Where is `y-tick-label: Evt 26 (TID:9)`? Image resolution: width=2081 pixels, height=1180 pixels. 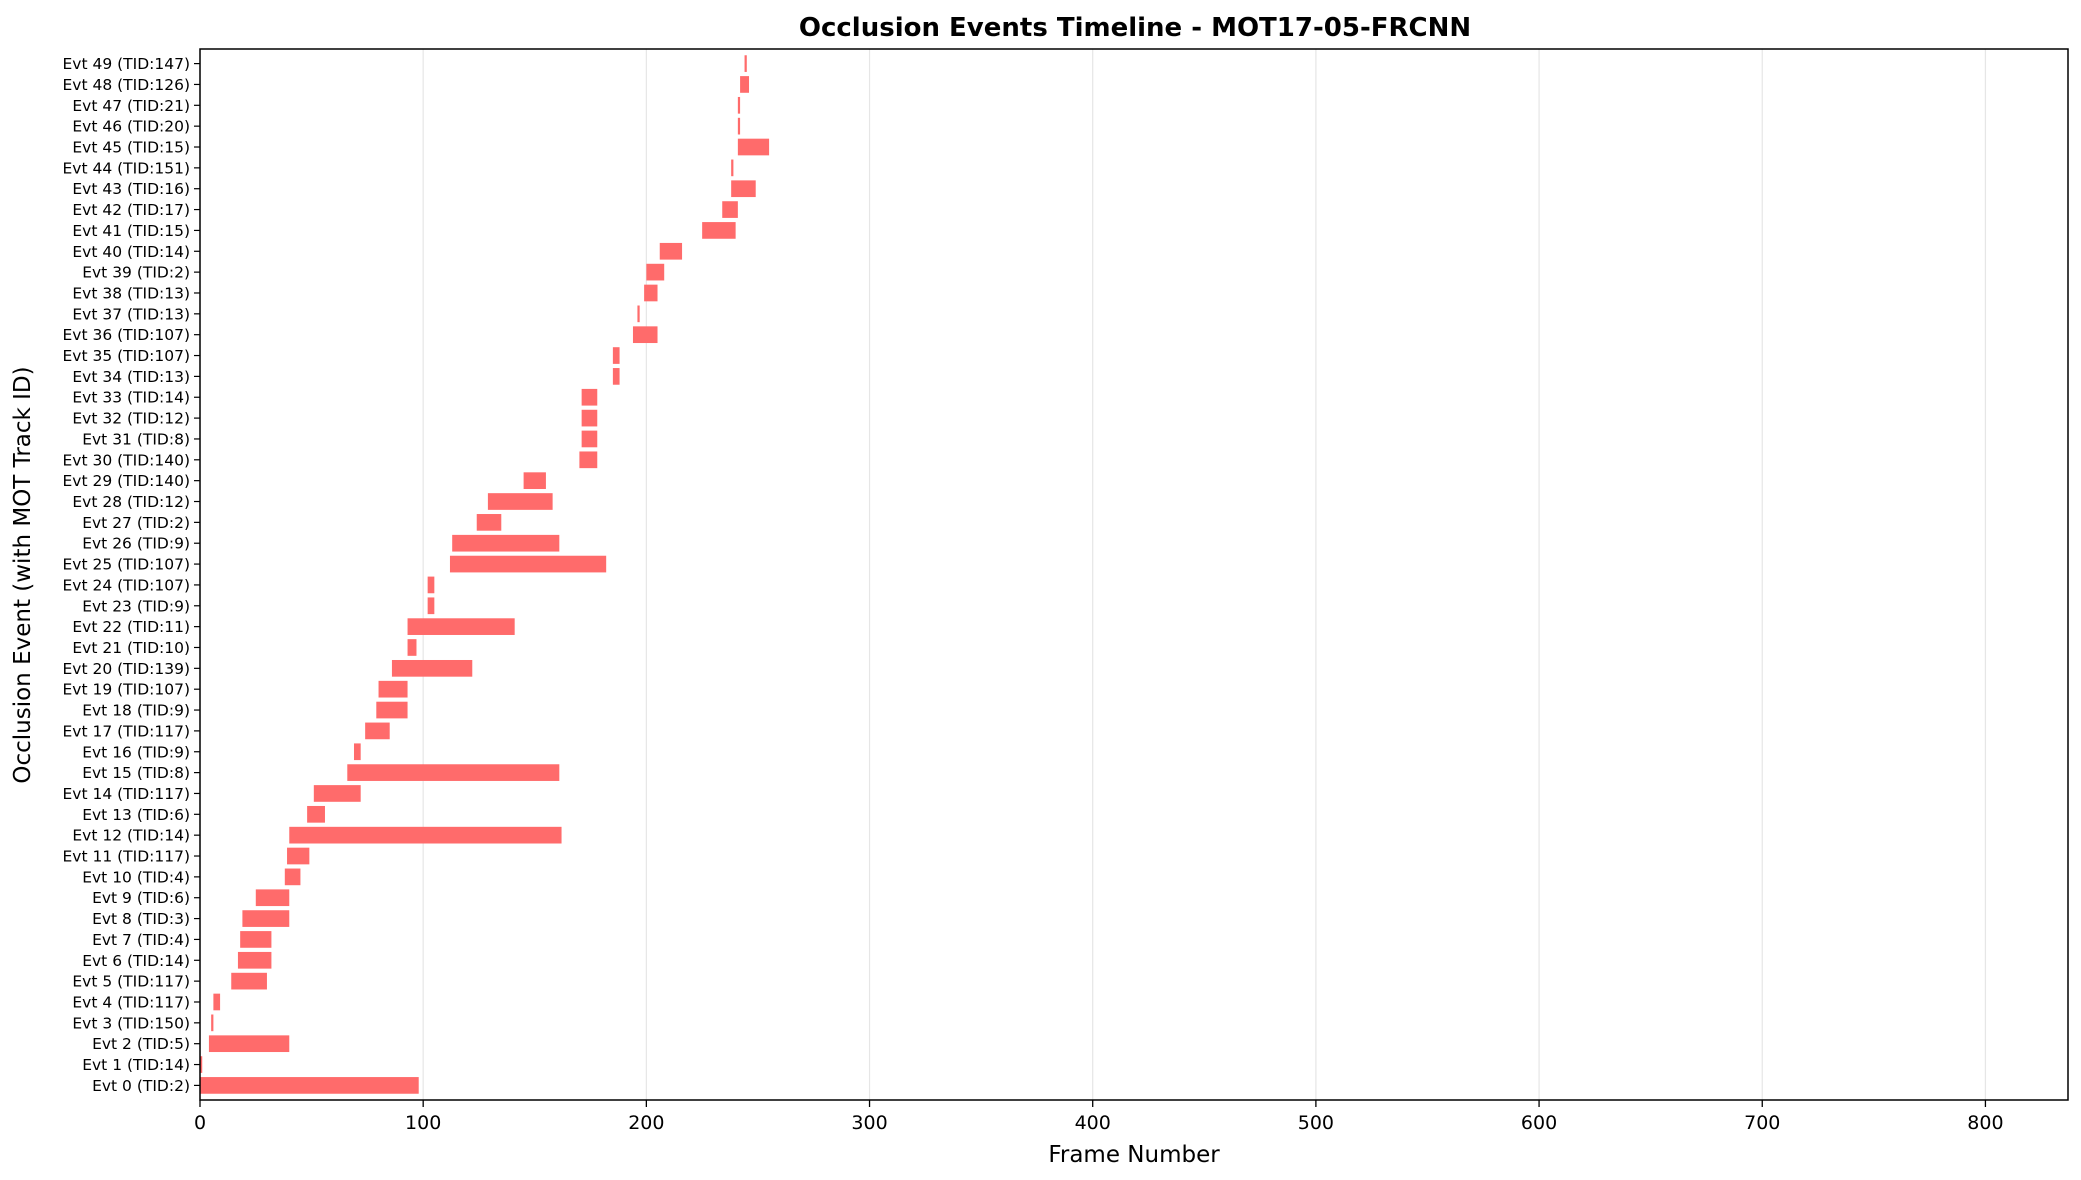 y-tick-label: Evt 26 (TID:9) is located at coordinates (136, 544).